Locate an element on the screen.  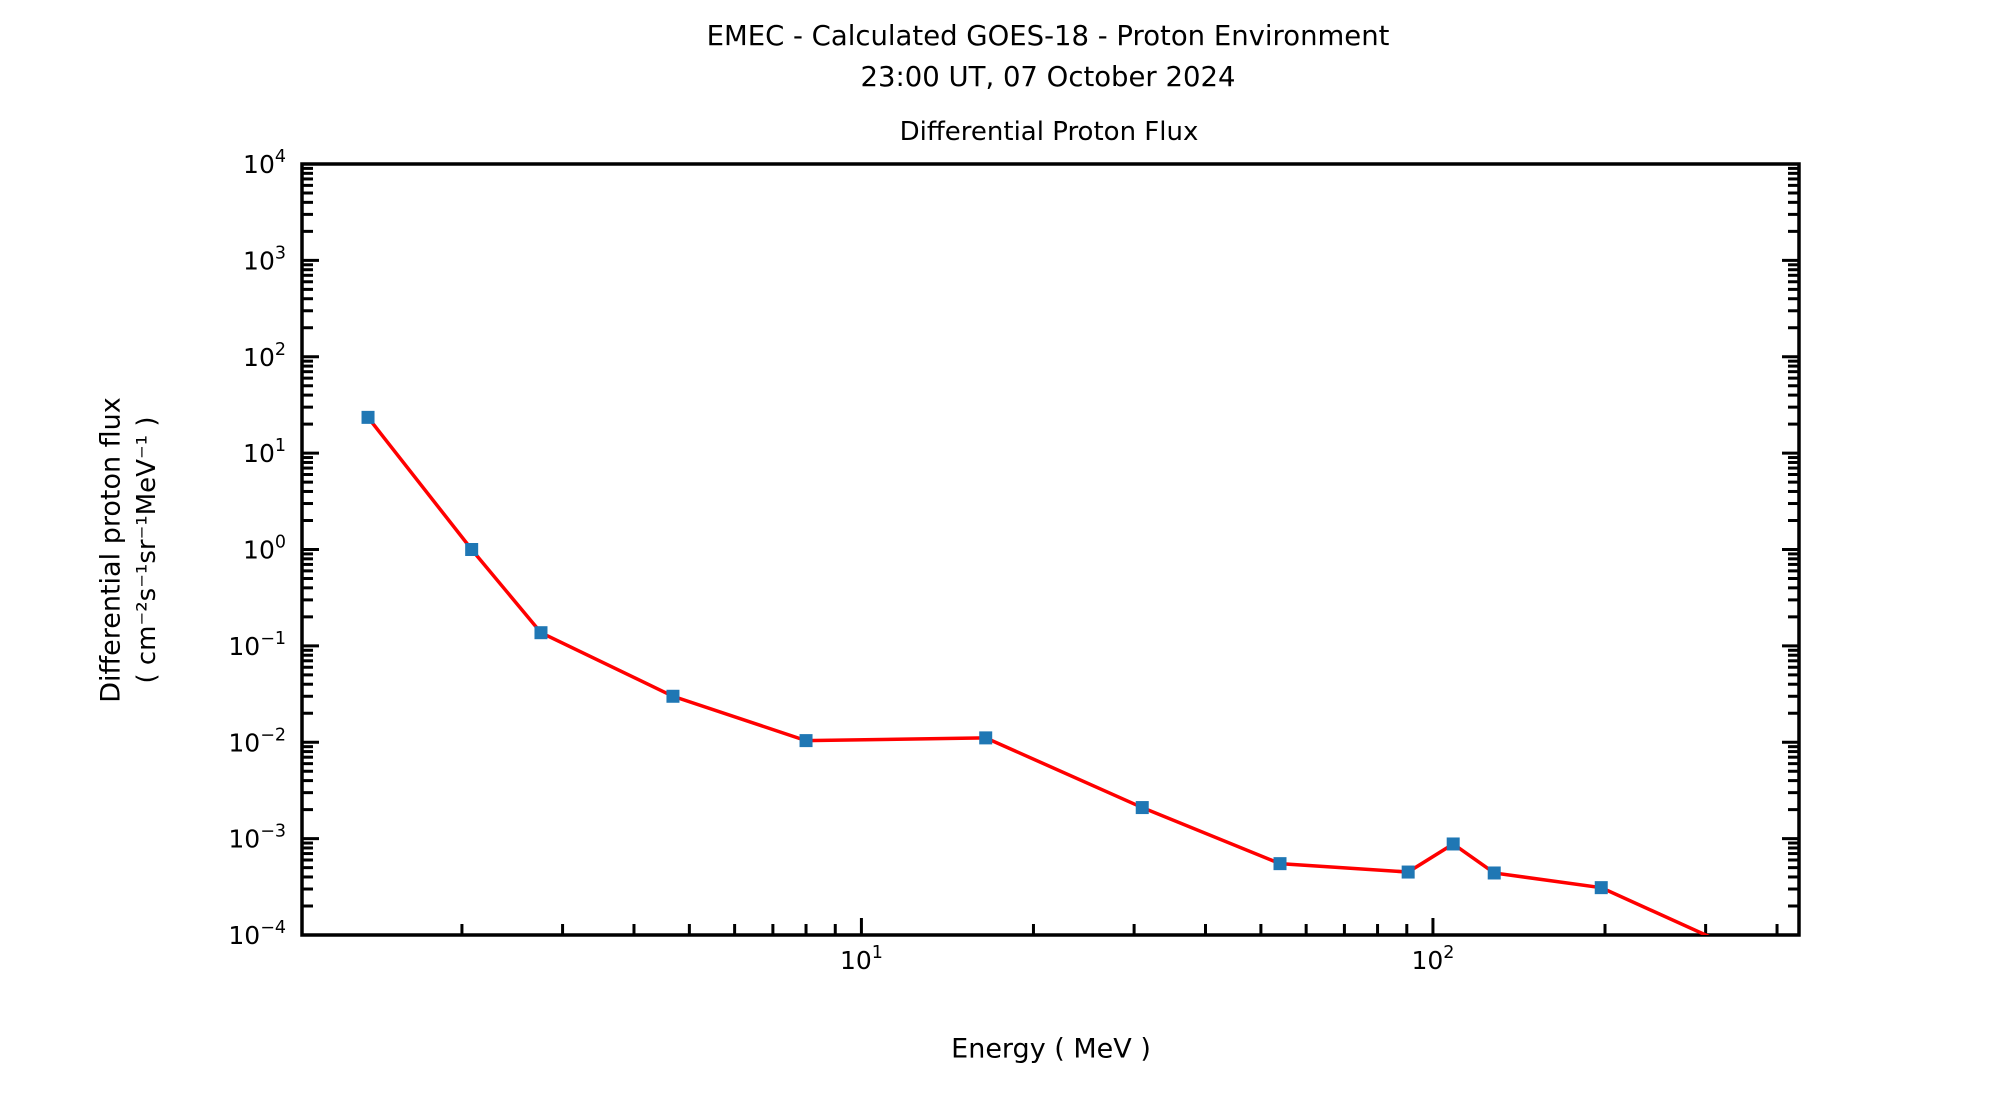
x-axis-label: Energy ( MeV ) is located at coordinates (1051, 1049).